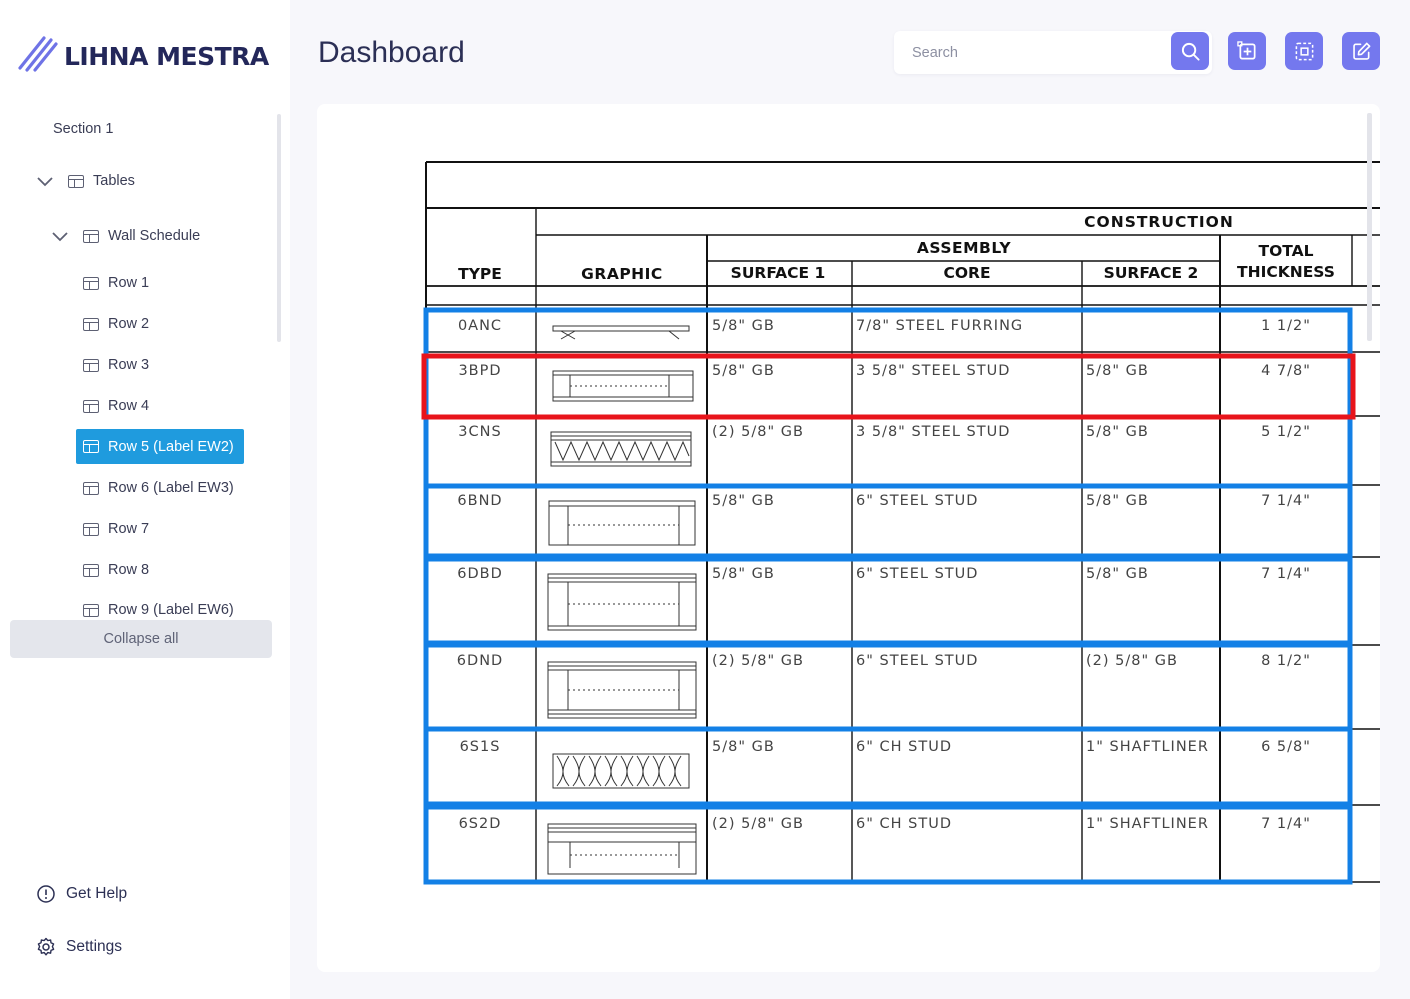 This screenshot has height=999, width=1410. I want to click on sidebar-item-row-2: Row 2, so click(116, 324).